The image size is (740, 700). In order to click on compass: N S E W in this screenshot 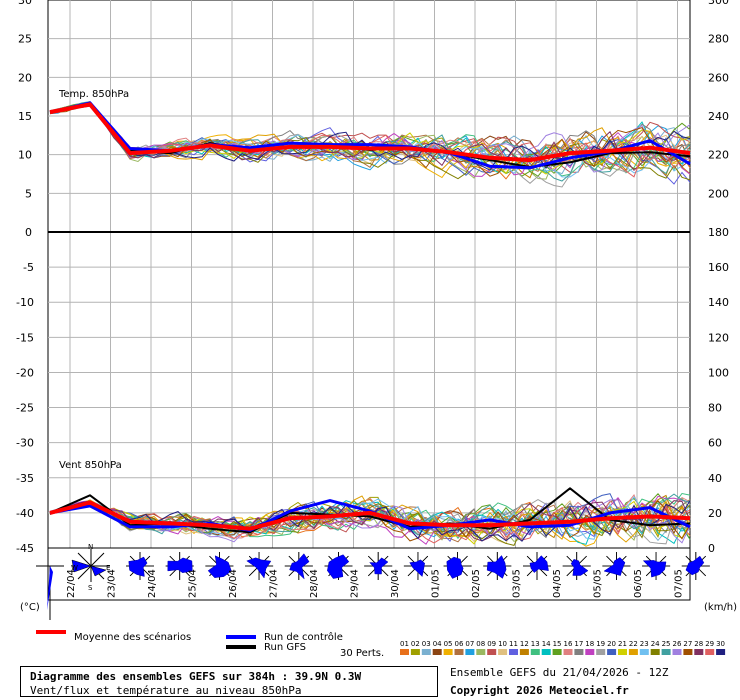, I will do `click(90, 567)`.